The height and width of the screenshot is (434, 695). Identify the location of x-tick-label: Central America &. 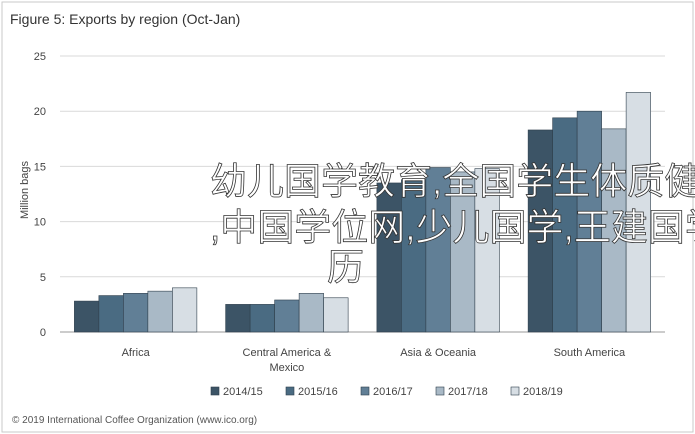
(287, 353).